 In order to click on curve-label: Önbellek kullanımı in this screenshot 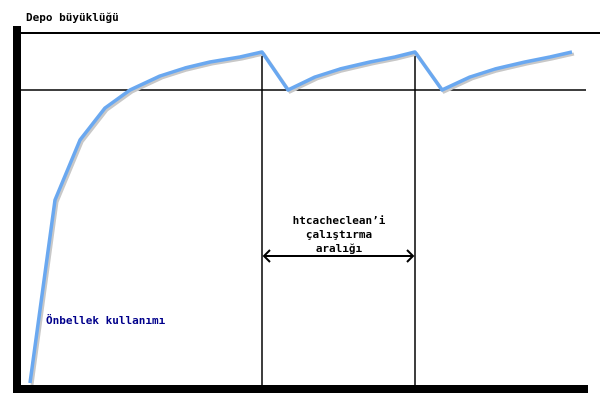, I will do `click(106, 320)`.